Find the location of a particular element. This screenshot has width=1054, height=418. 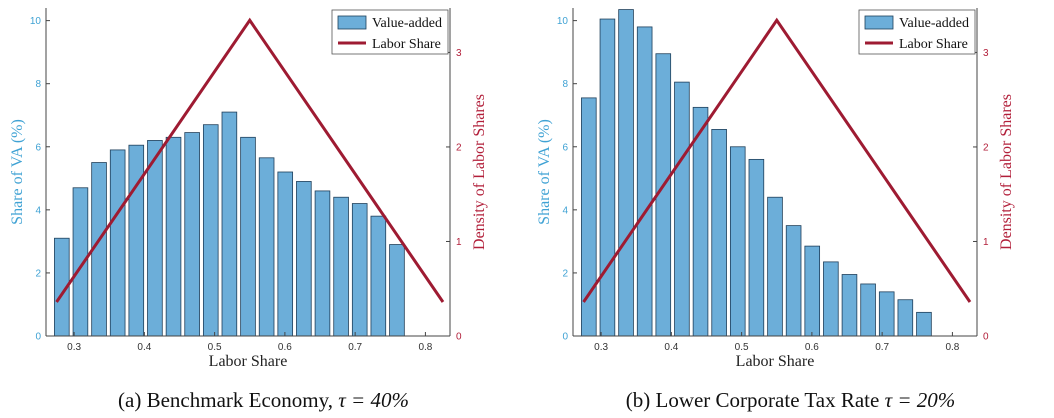

caption-a-math: τ = 40% is located at coordinates (373, 400).